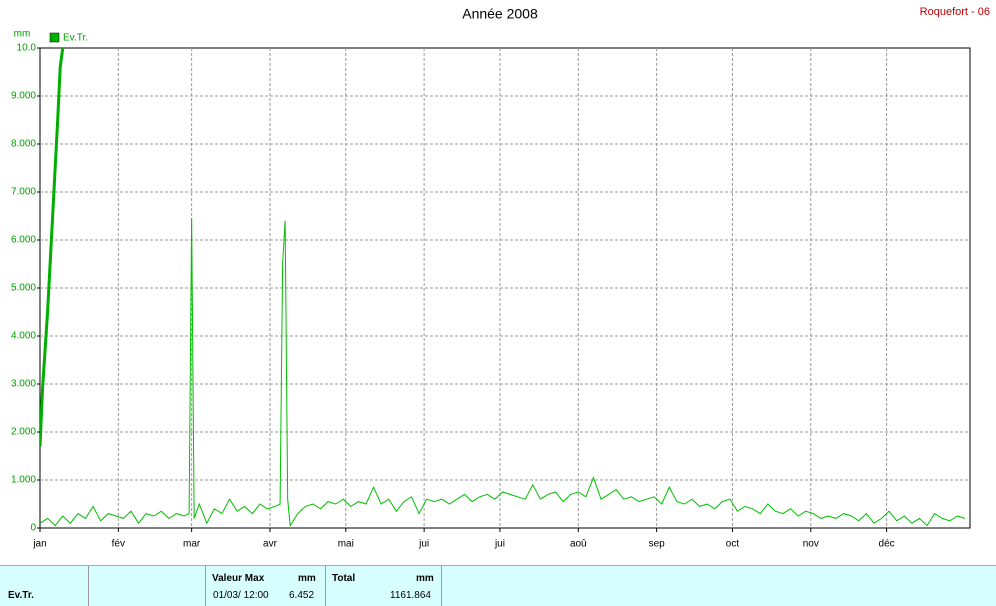  Describe the element at coordinates (52, 247) in the screenshot. I see `data-line` at that location.